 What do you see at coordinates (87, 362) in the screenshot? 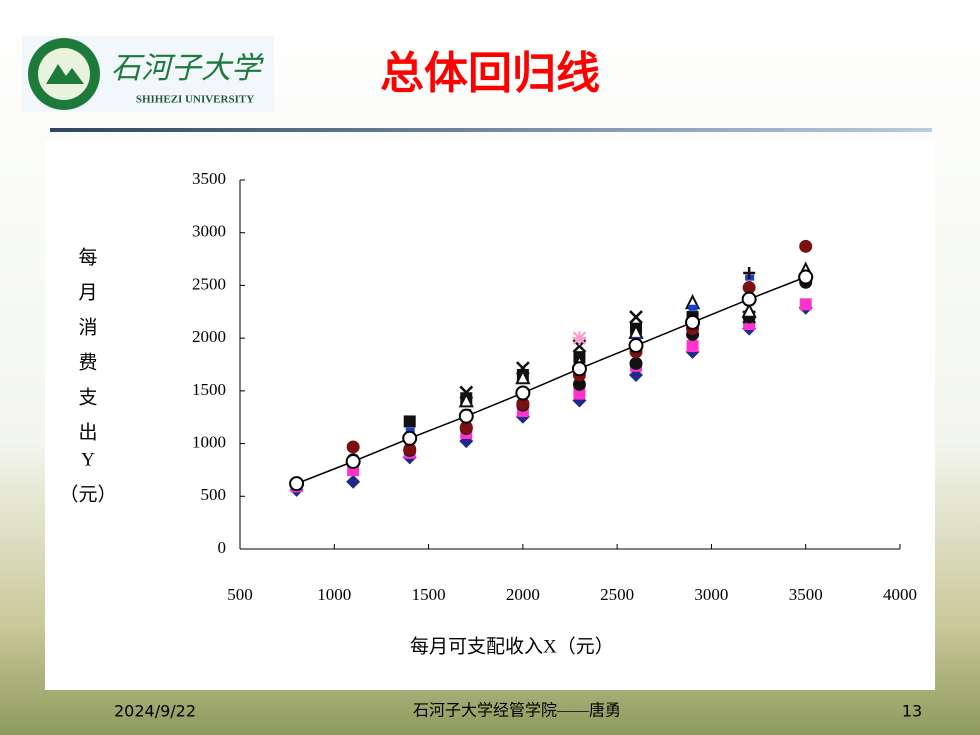
I see `y-axis-label: 费` at bounding box center [87, 362].